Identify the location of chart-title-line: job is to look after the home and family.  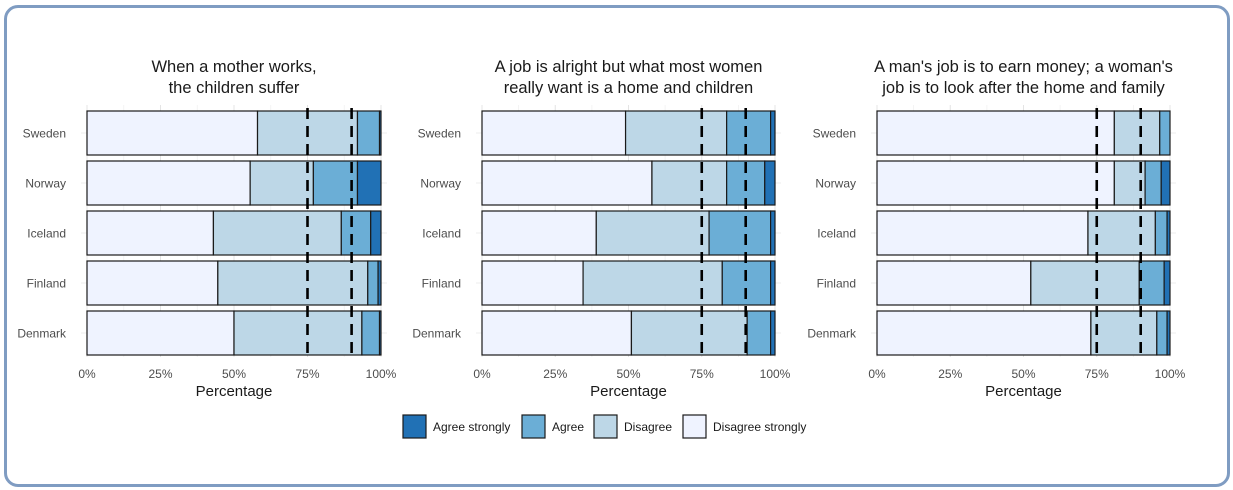
(1023, 88).